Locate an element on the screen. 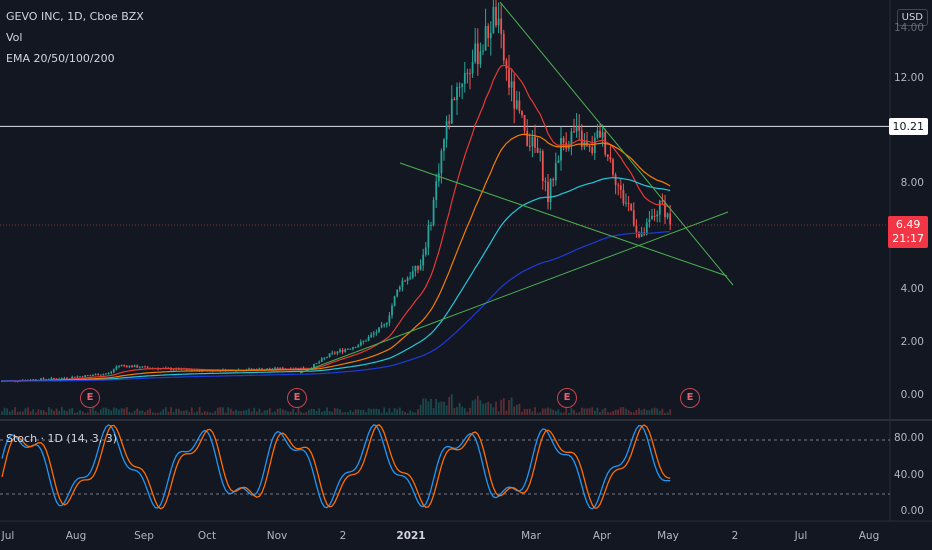  earnings-badge-2: E is located at coordinates (297, 398).